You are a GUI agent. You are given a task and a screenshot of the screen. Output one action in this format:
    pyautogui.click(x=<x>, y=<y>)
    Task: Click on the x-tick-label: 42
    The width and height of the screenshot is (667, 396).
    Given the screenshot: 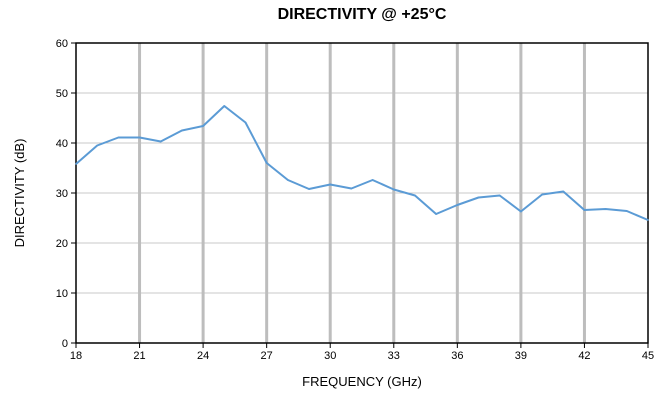 What is the action you would take?
    pyautogui.click(x=584, y=356)
    